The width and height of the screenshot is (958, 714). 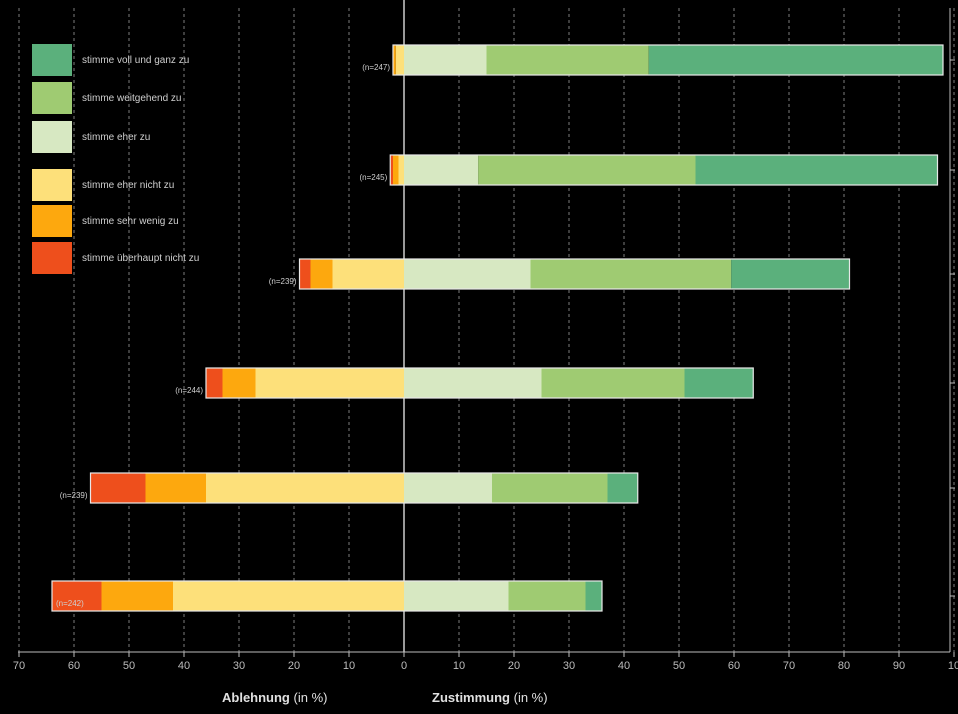 I want to click on sample-size-label: (n=244), so click(x=189, y=390).